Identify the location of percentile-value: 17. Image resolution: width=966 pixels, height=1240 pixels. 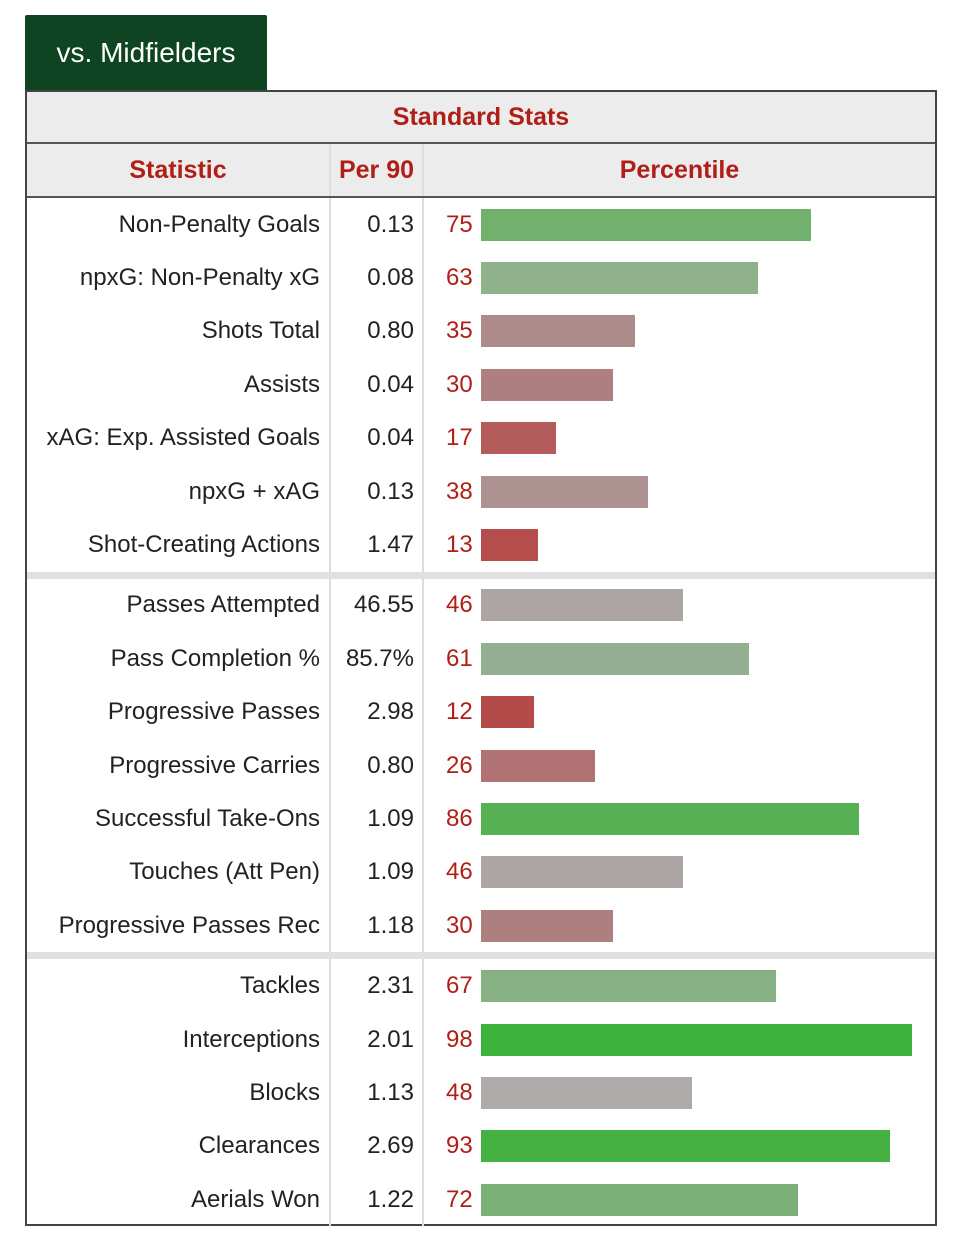
(459, 438).